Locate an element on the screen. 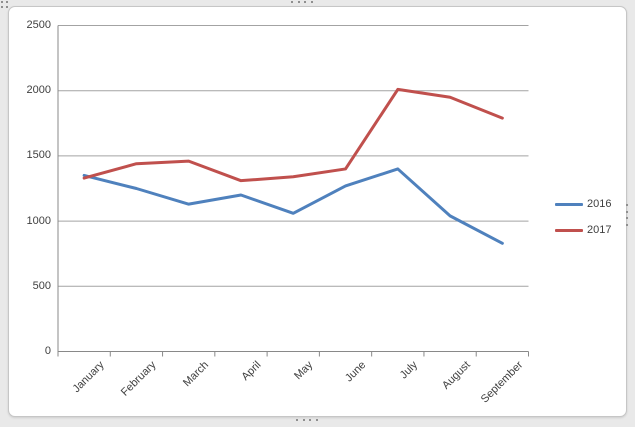  y-axis-label: 500 is located at coordinates (41, 285).